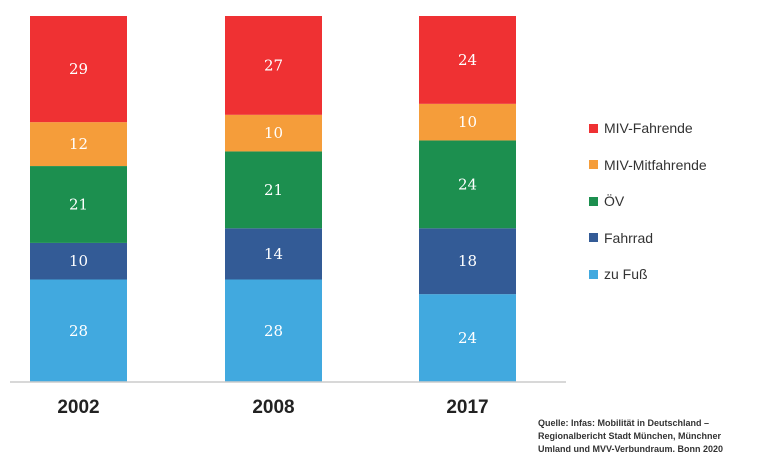 The image size is (781, 463). Describe the element at coordinates (593, 165) in the screenshot. I see `legend-swatch-miv-mitfahrende` at that location.